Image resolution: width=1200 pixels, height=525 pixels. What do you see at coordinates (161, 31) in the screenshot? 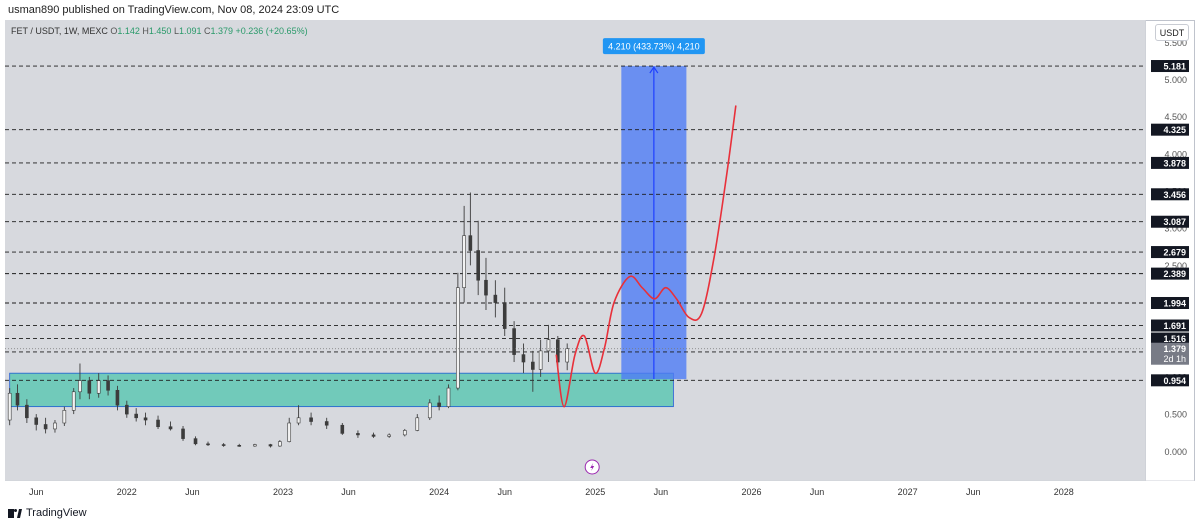
I see `legend-high: 1.450` at bounding box center [161, 31].